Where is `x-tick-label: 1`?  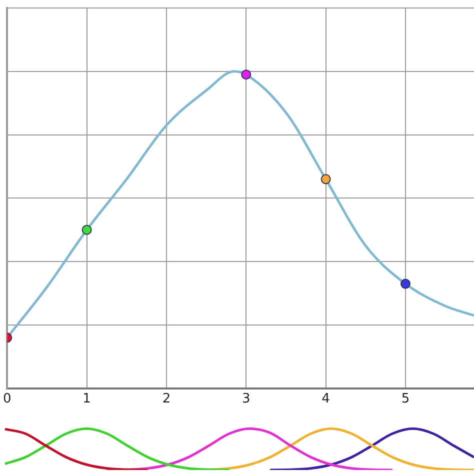
x-tick-label: 1 is located at coordinates (86, 399).